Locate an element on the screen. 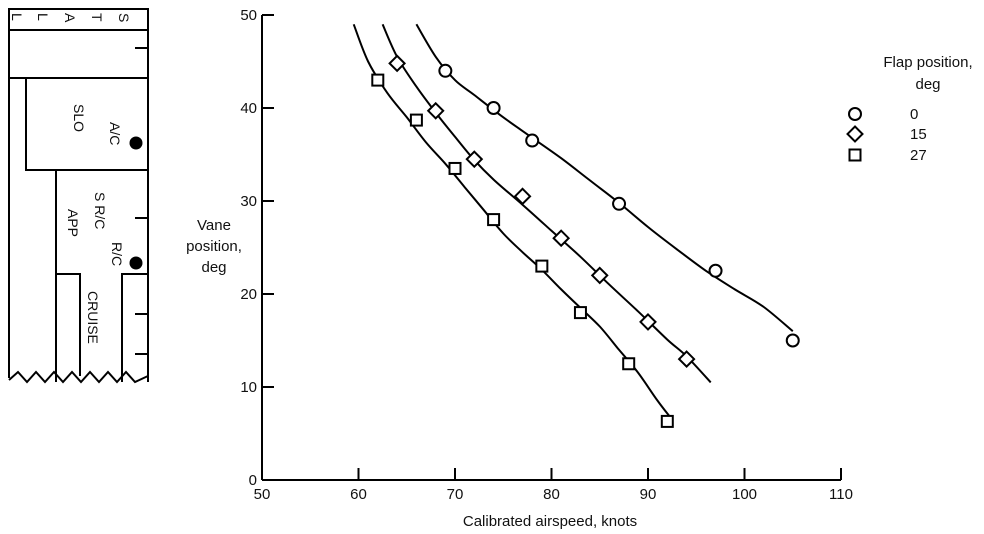  indicator-outer-border is located at coordinates (78, 230).